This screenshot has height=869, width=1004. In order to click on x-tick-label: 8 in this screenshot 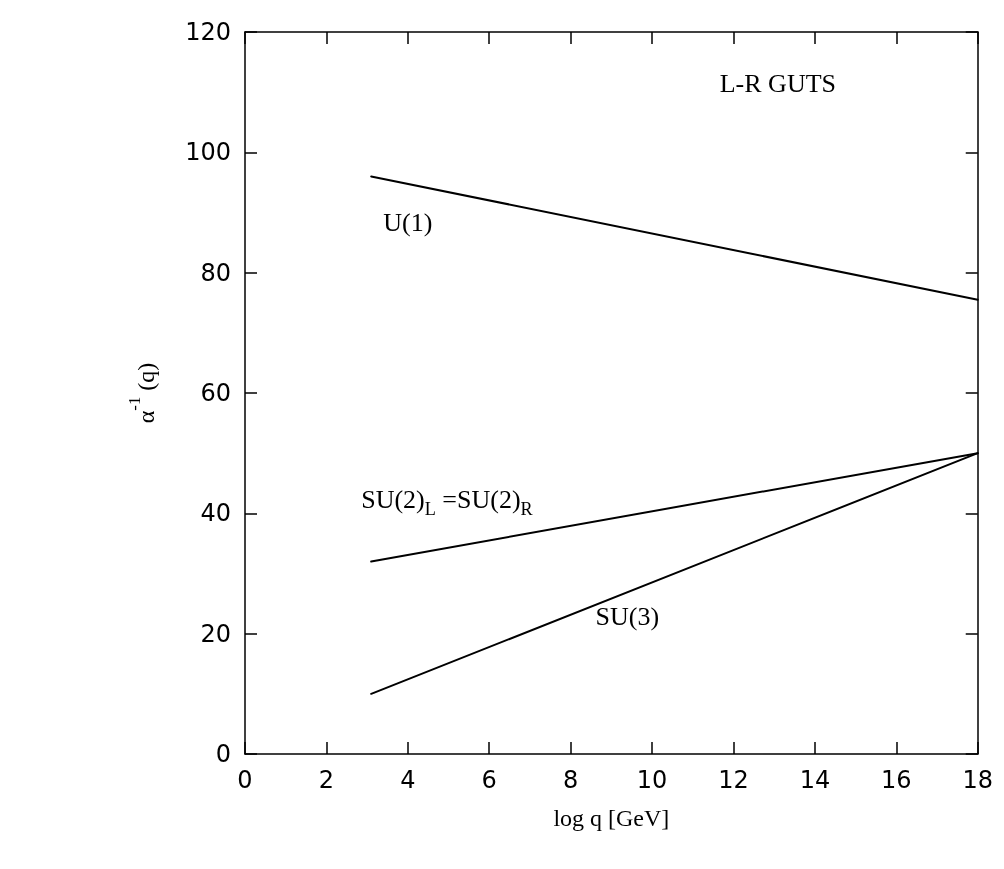, I will do `click(571, 780)`.